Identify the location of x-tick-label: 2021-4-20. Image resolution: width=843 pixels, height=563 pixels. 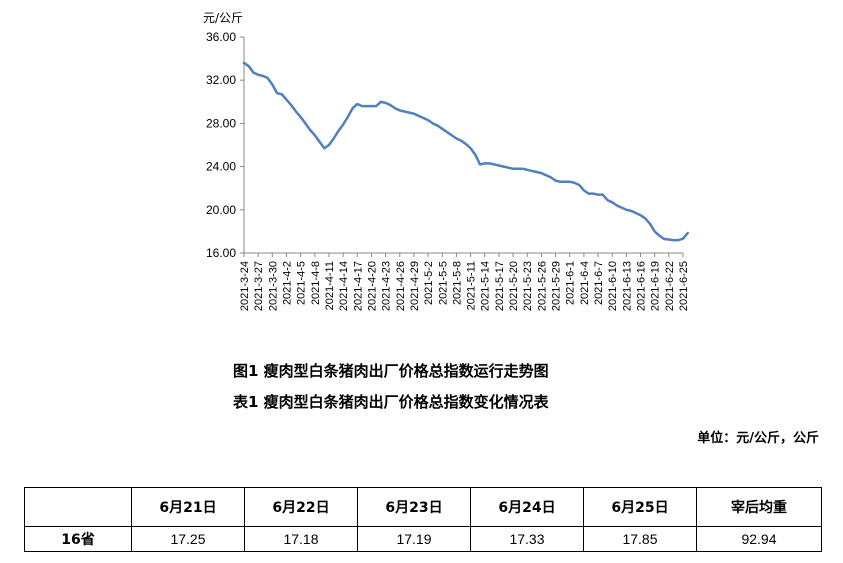
(372, 286).